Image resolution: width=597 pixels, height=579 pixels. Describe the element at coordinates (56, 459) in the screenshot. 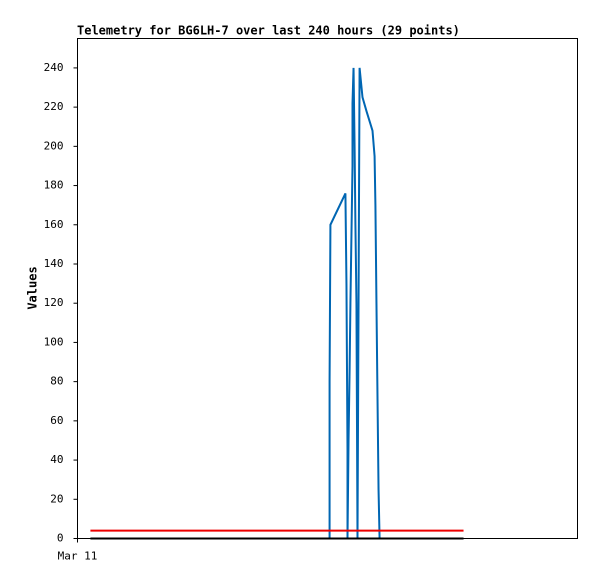

I see `y-tick-label: 40` at that location.